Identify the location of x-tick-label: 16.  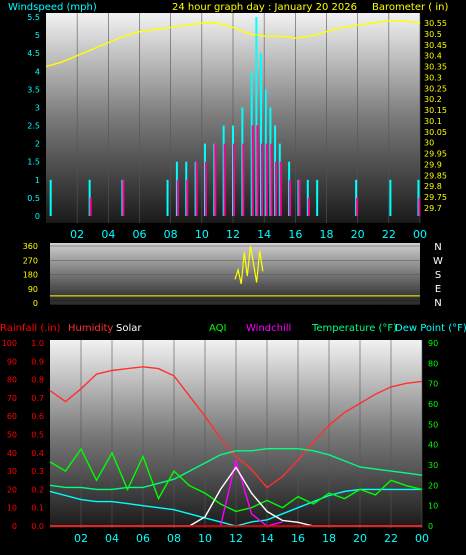
(295, 234).